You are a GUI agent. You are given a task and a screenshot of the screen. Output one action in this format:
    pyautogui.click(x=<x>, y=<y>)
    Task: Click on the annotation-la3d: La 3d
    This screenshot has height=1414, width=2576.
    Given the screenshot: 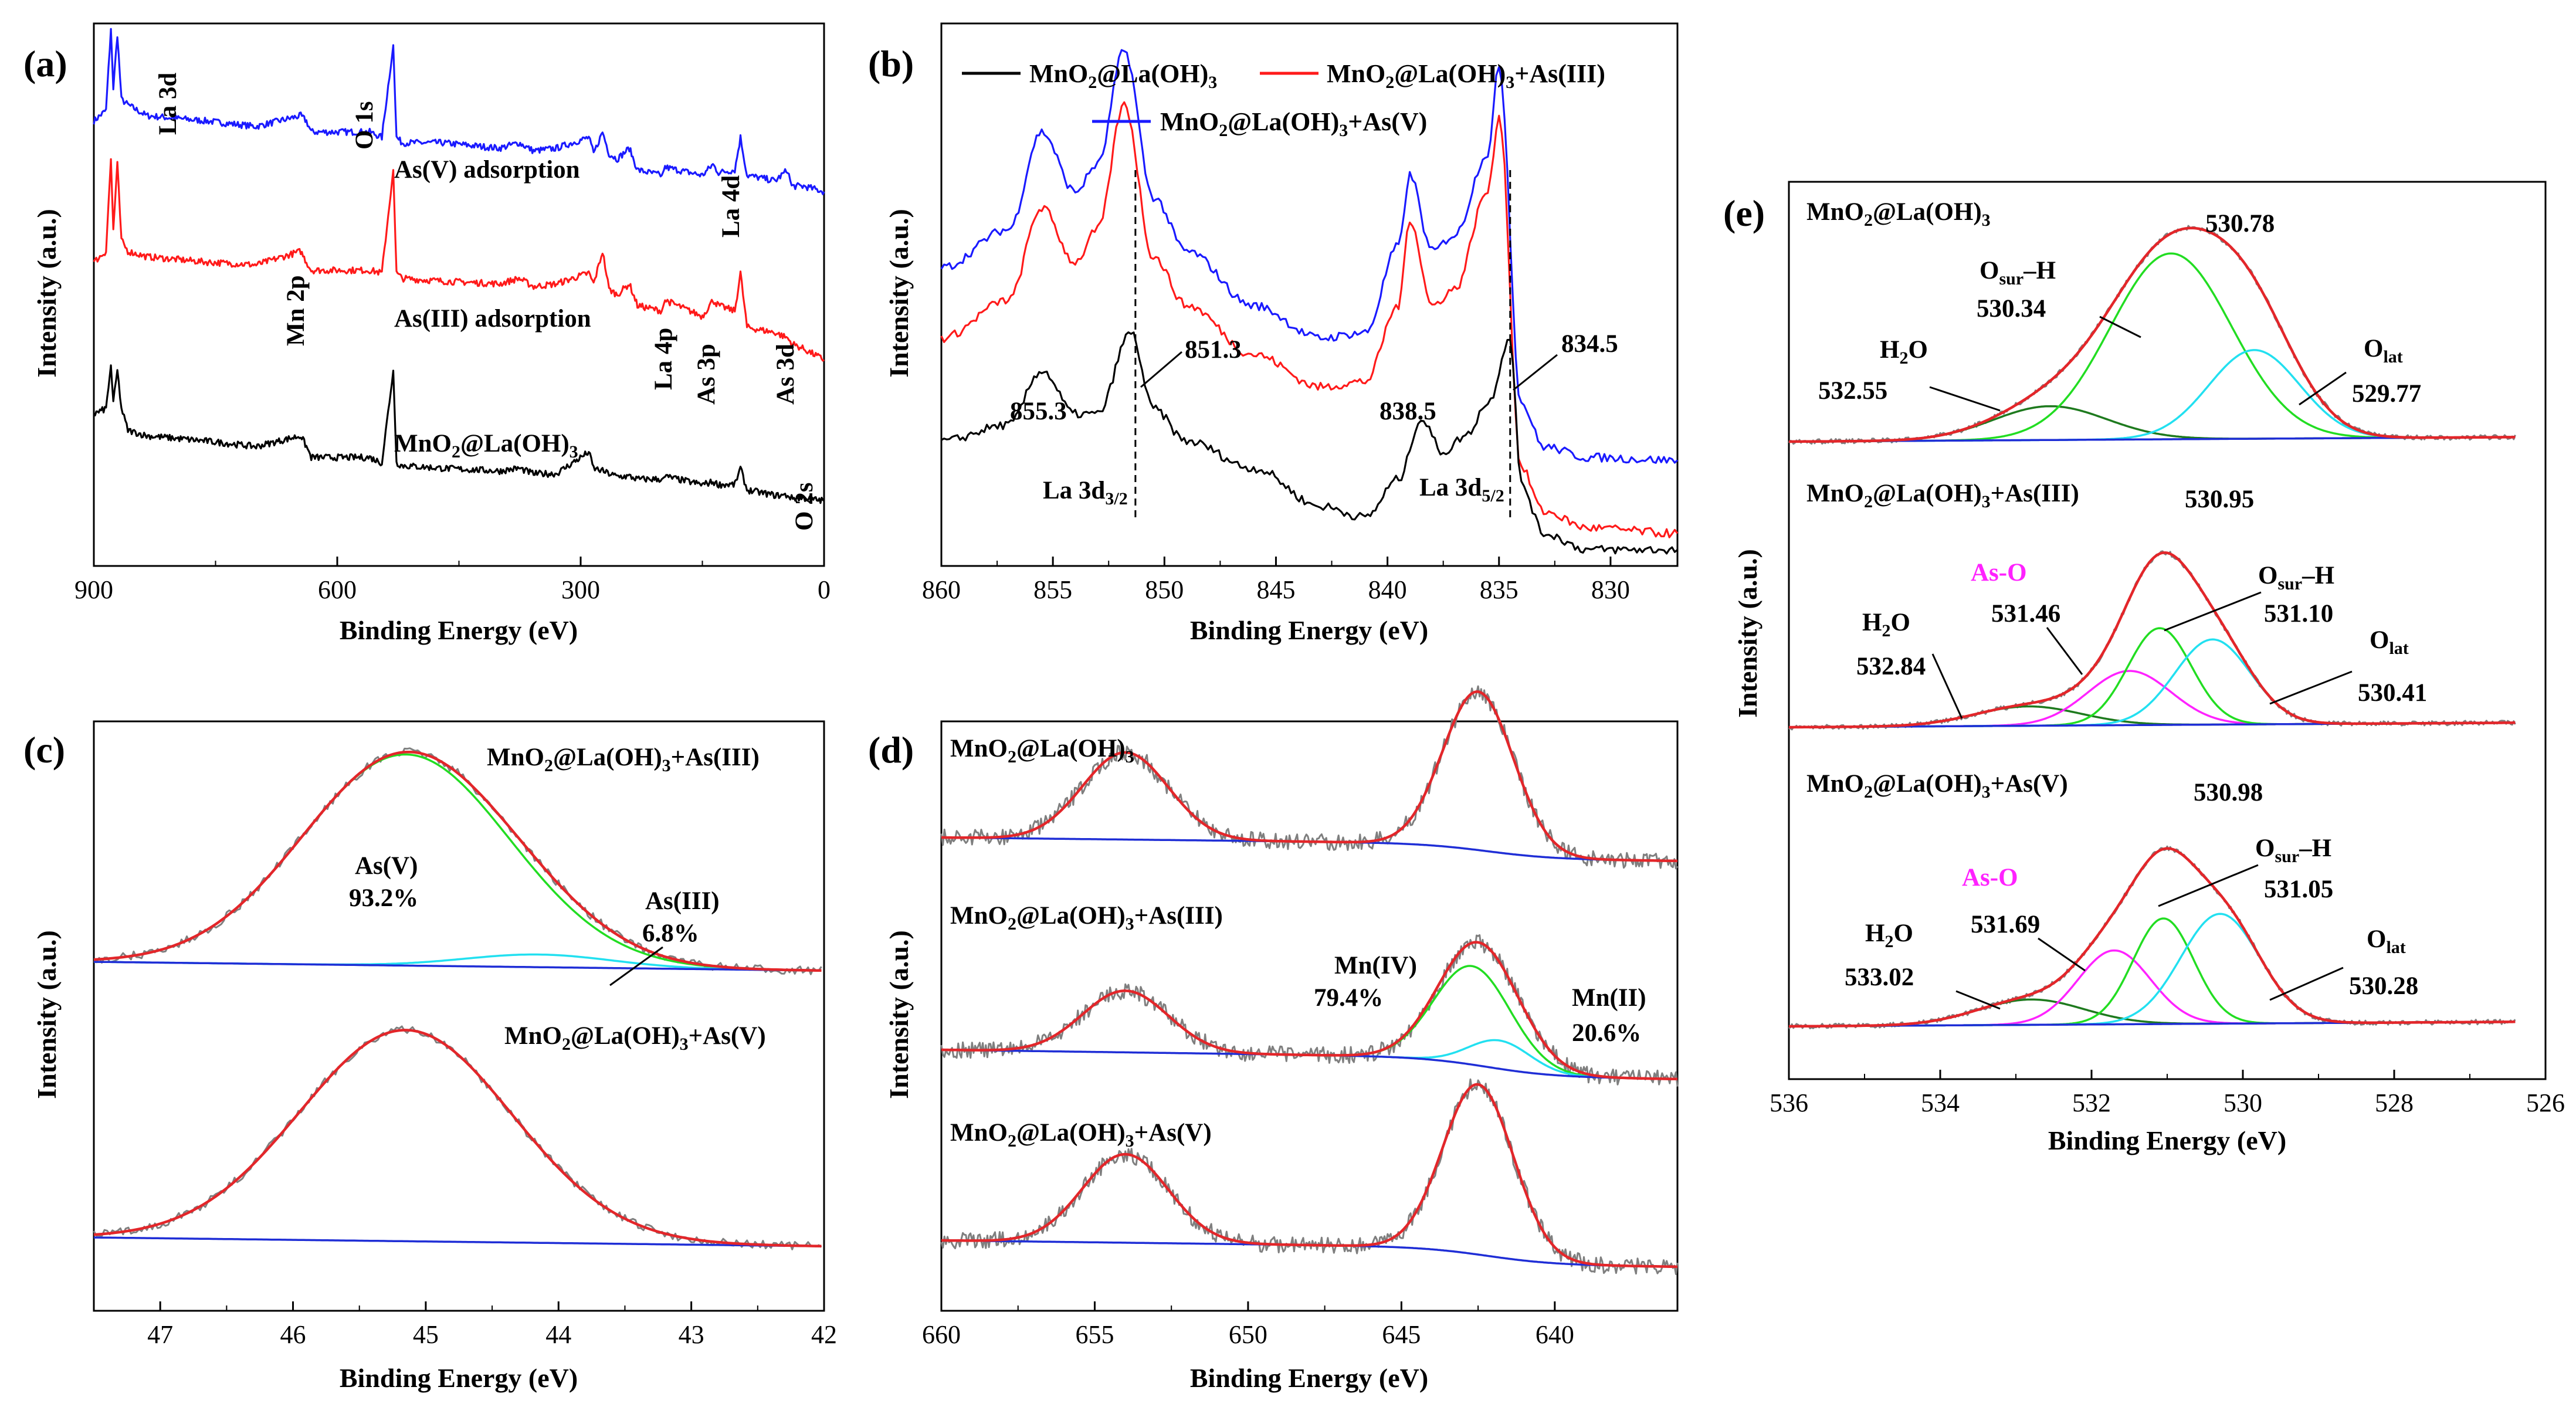 What is the action you would take?
    pyautogui.click(x=168, y=104)
    